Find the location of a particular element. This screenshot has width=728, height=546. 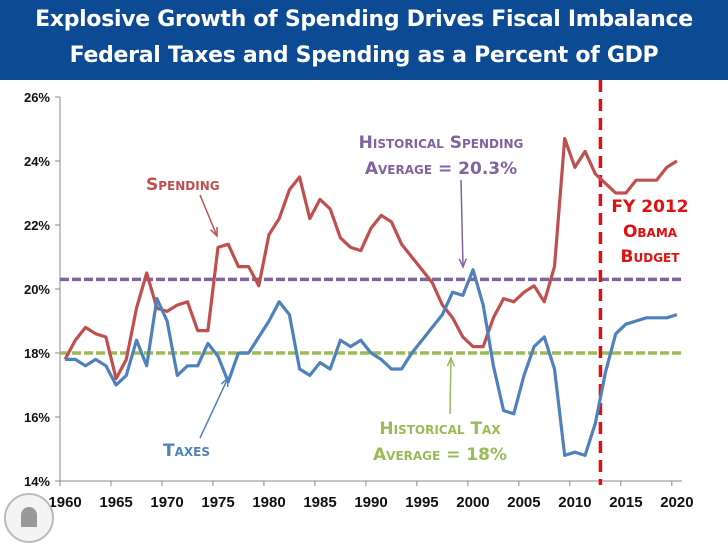

x-tick-label: 1995 is located at coordinates (421, 502).